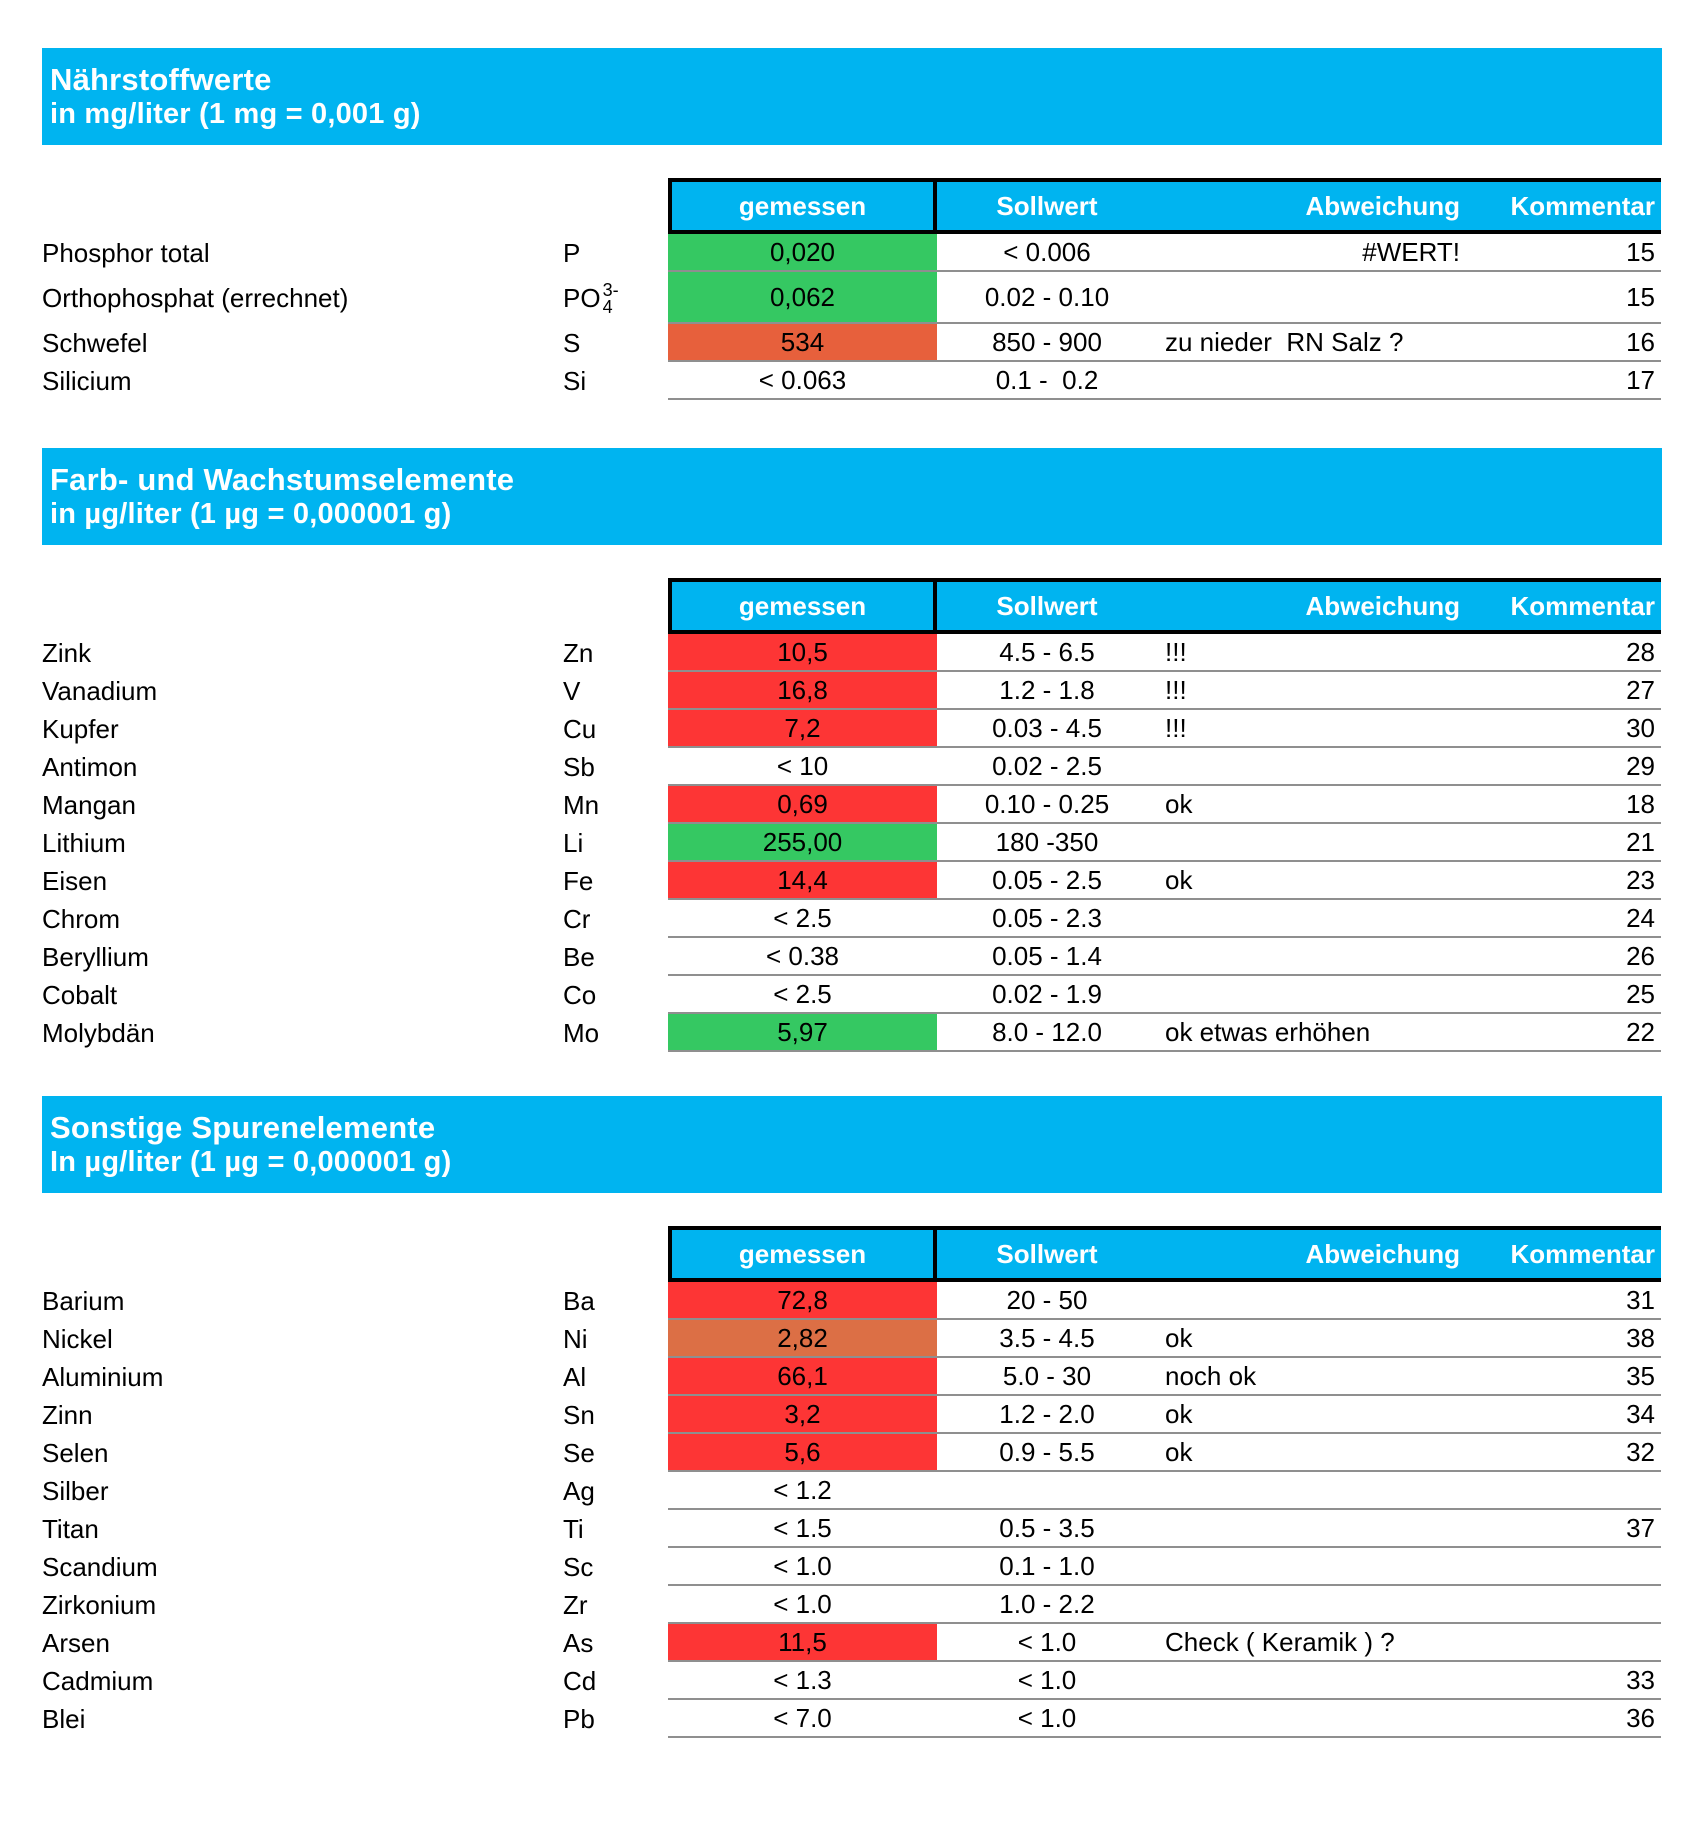 The image size is (1701, 1848). I want to click on element-symbol: Co, so click(580, 994).